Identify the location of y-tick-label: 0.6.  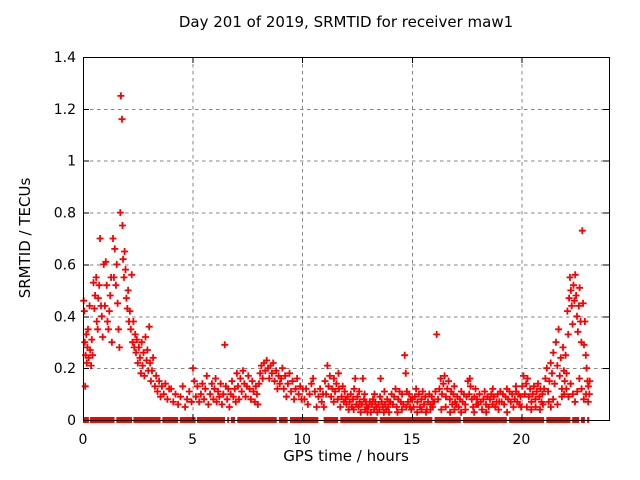
(65, 265).